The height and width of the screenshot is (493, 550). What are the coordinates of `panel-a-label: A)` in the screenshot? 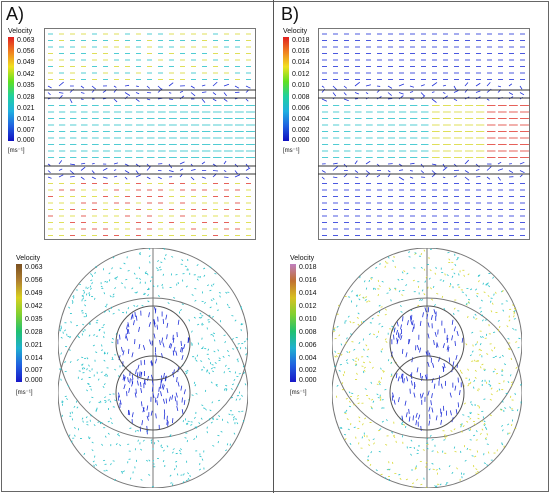 It's located at (15, 14).